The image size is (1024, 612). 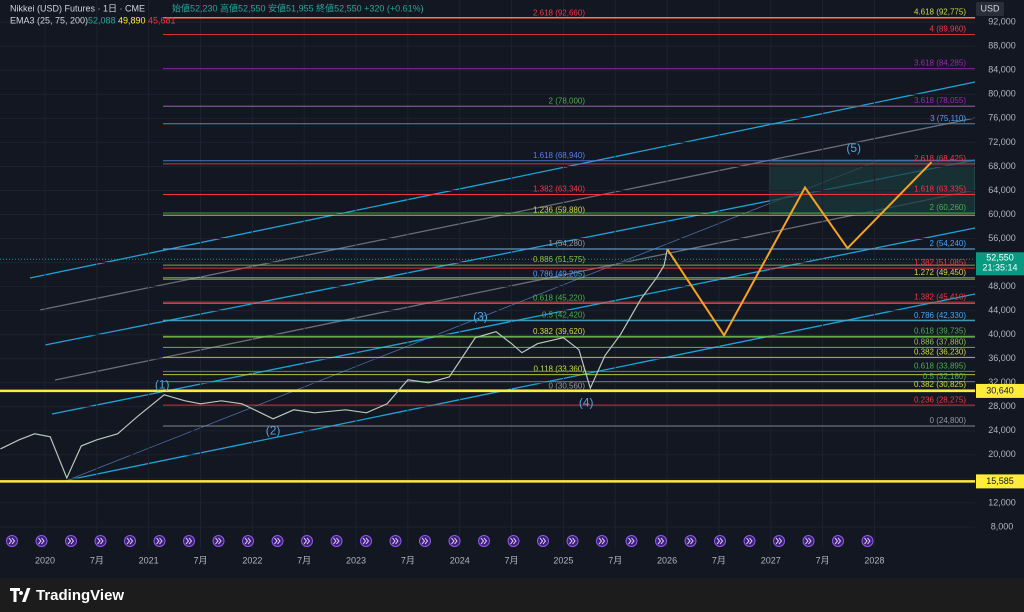 I want to click on brand: TradingView, so click(x=80, y=595).